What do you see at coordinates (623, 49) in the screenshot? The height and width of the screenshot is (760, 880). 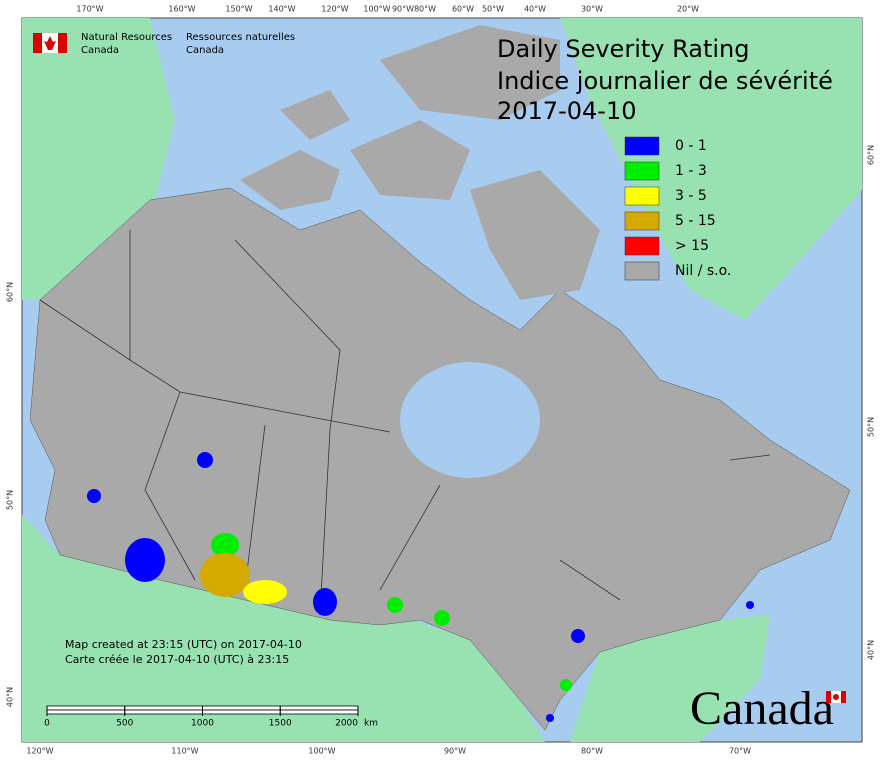 I see `title: Daily Severity Rating` at bounding box center [623, 49].